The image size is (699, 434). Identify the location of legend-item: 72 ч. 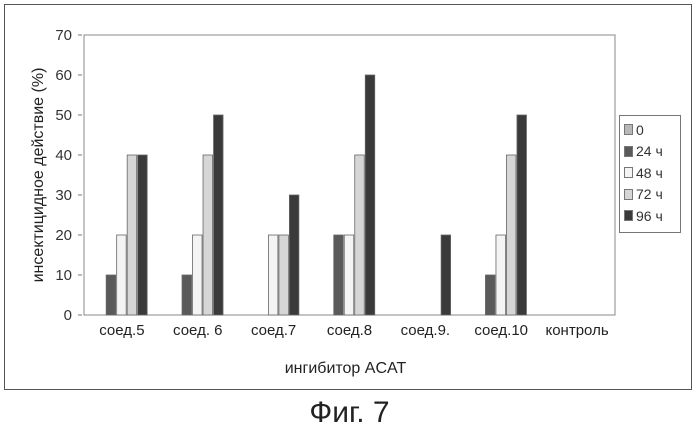
(650, 195).